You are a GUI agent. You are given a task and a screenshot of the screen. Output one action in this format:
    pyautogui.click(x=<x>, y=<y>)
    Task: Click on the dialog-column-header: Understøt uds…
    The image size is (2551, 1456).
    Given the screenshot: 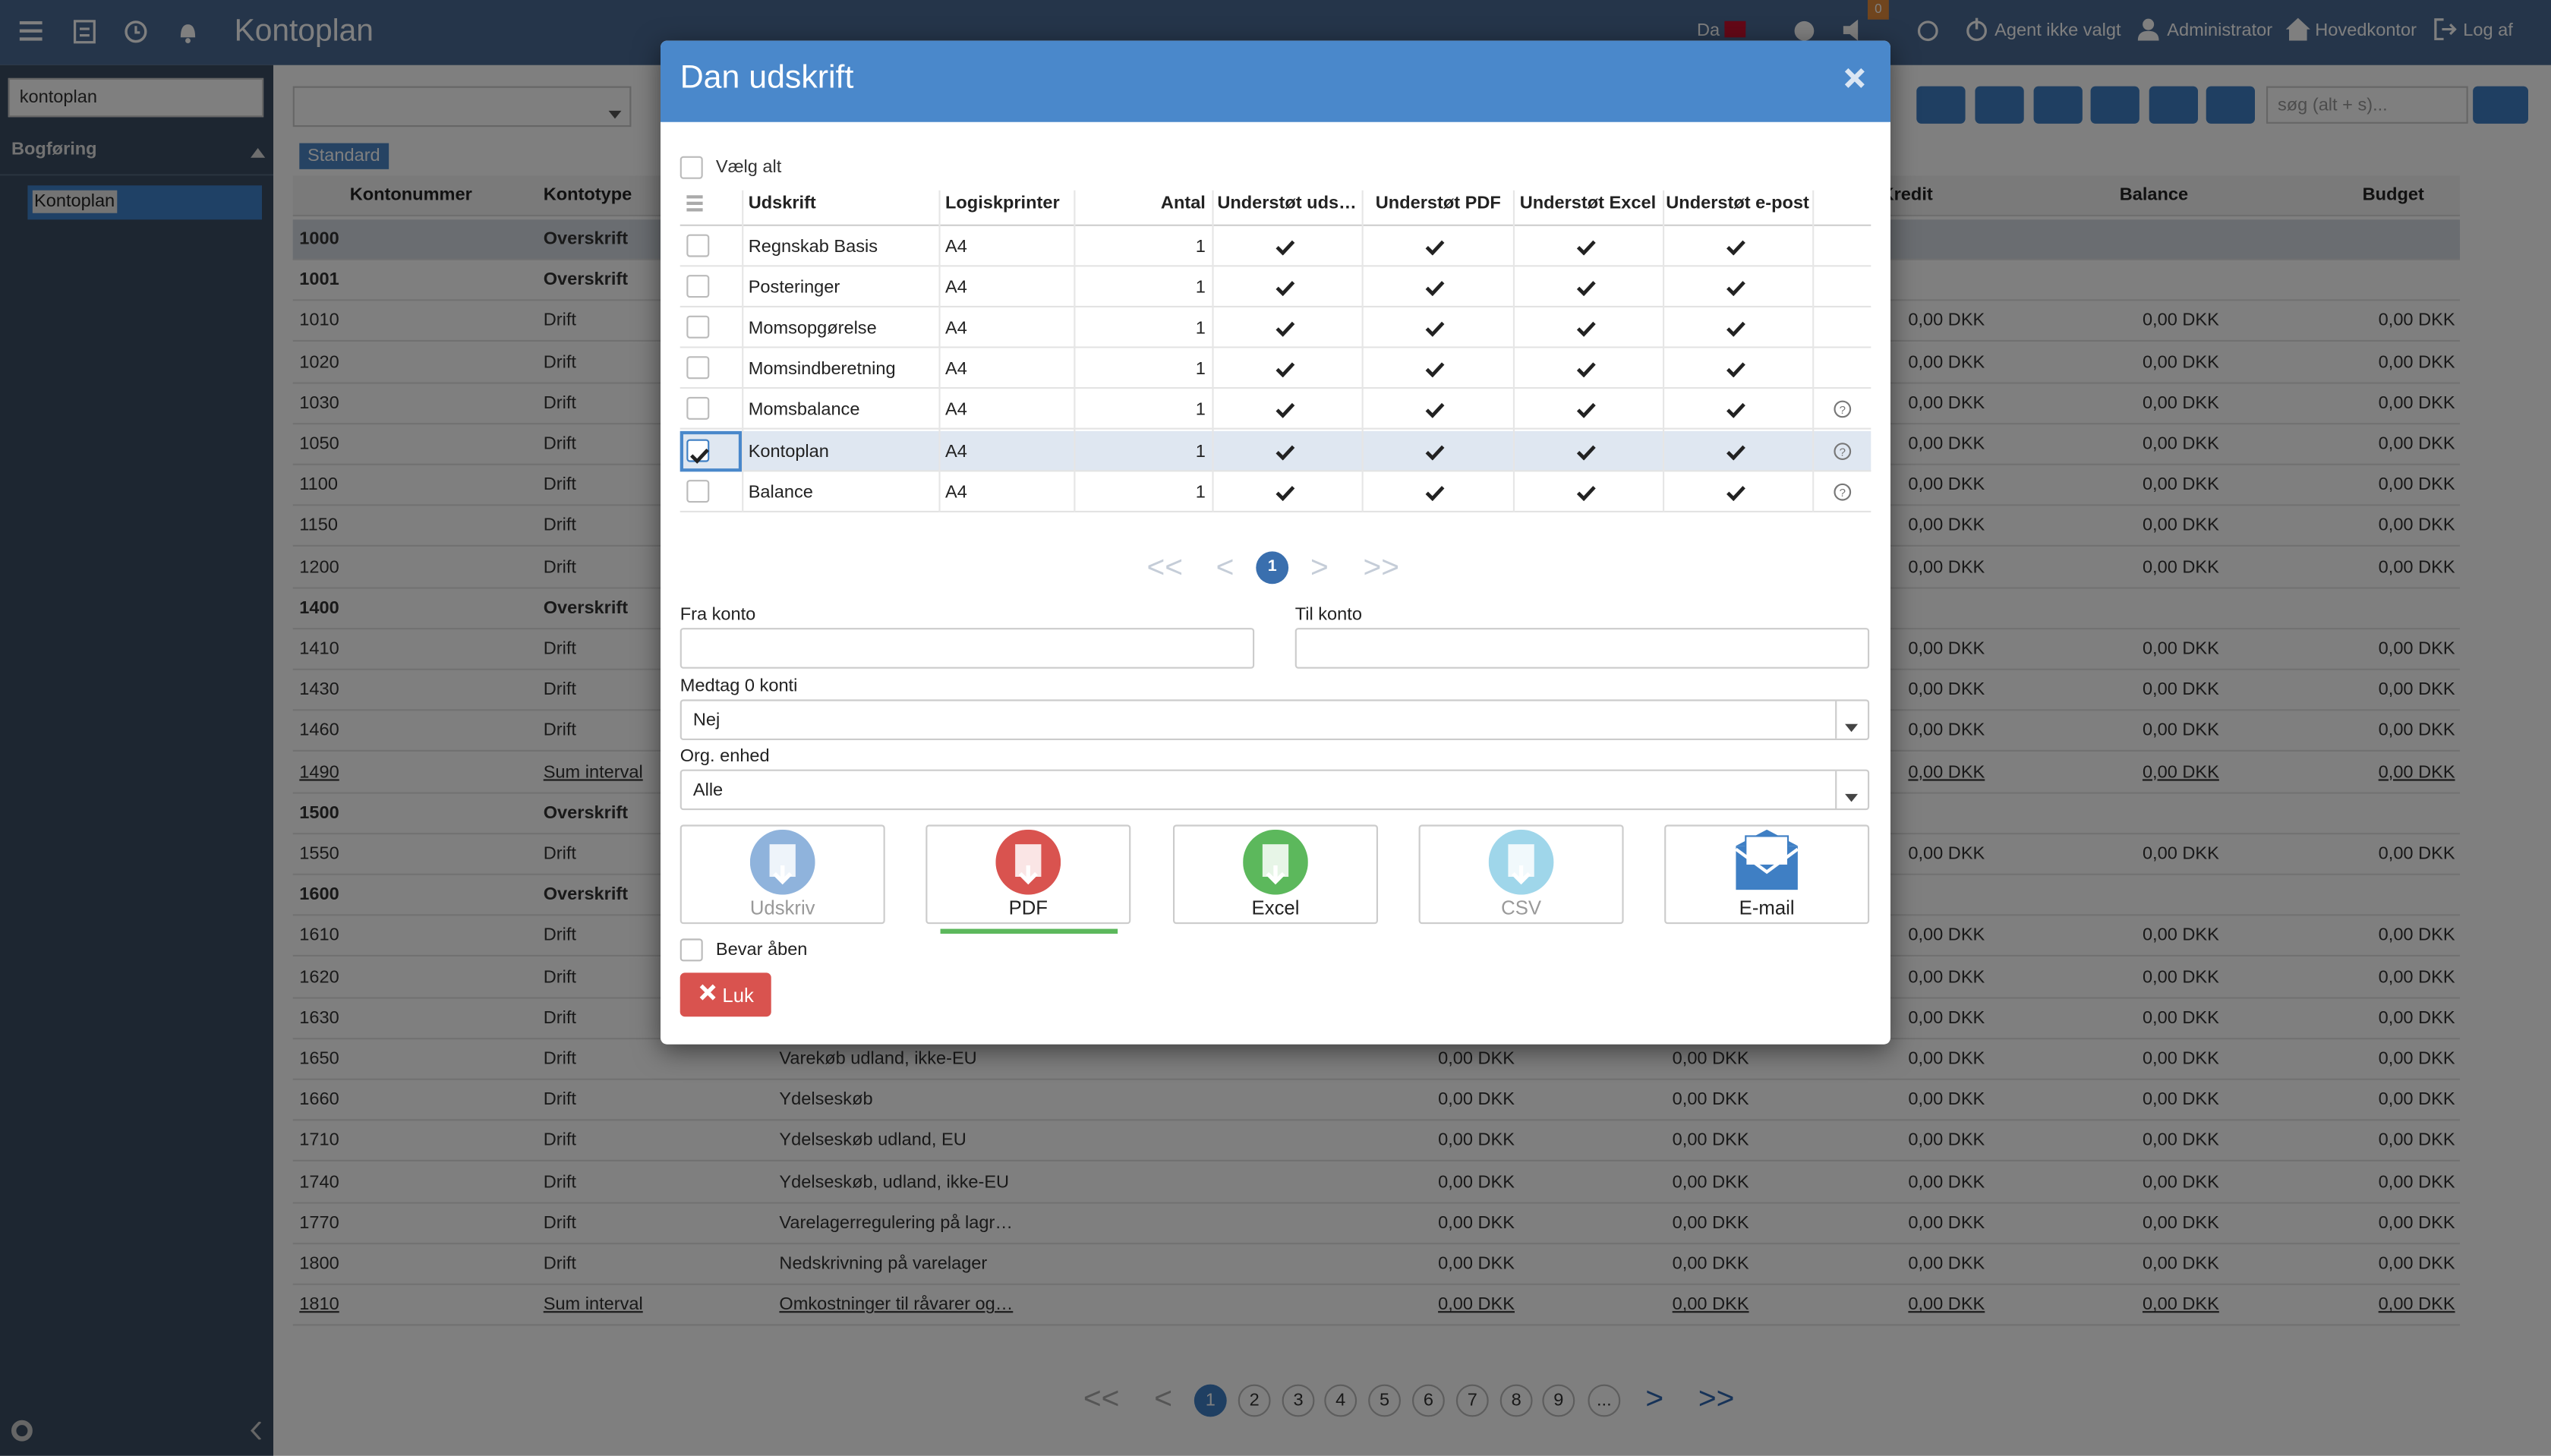 What is the action you would take?
    pyautogui.click(x=1287, y=203)
    